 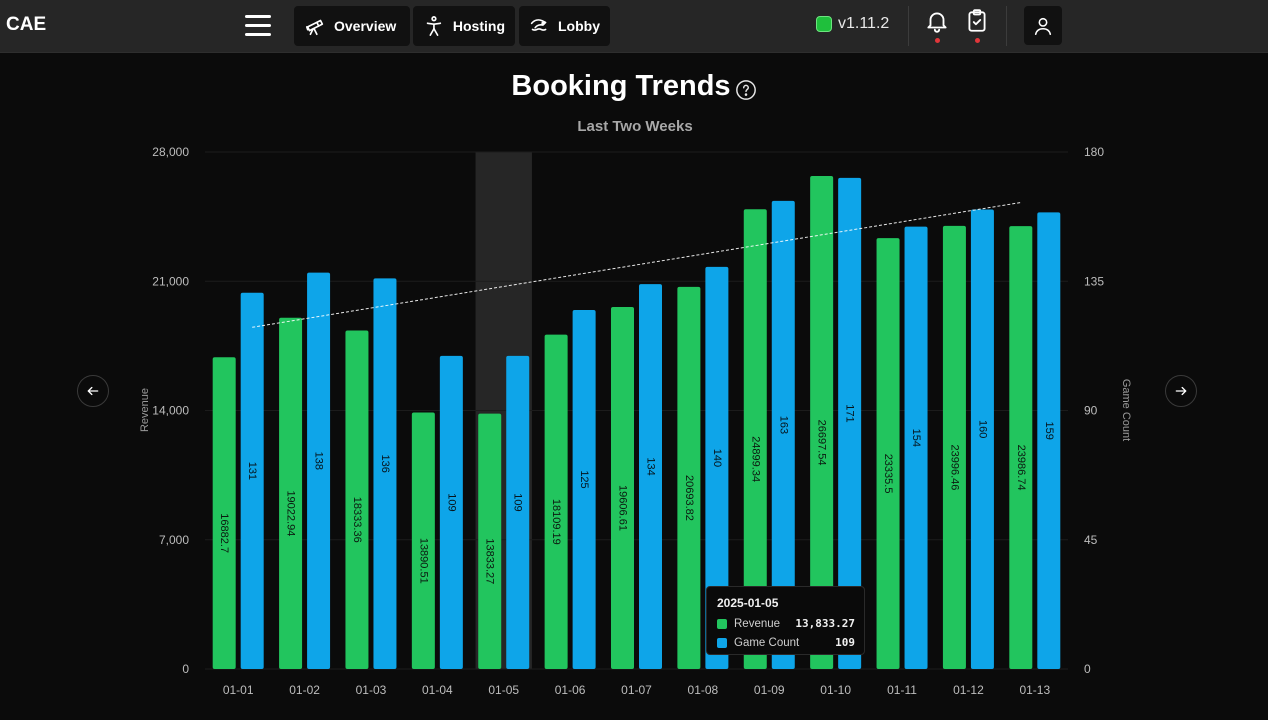 I want to click on prev-period-button, so click(x=93, y=391).